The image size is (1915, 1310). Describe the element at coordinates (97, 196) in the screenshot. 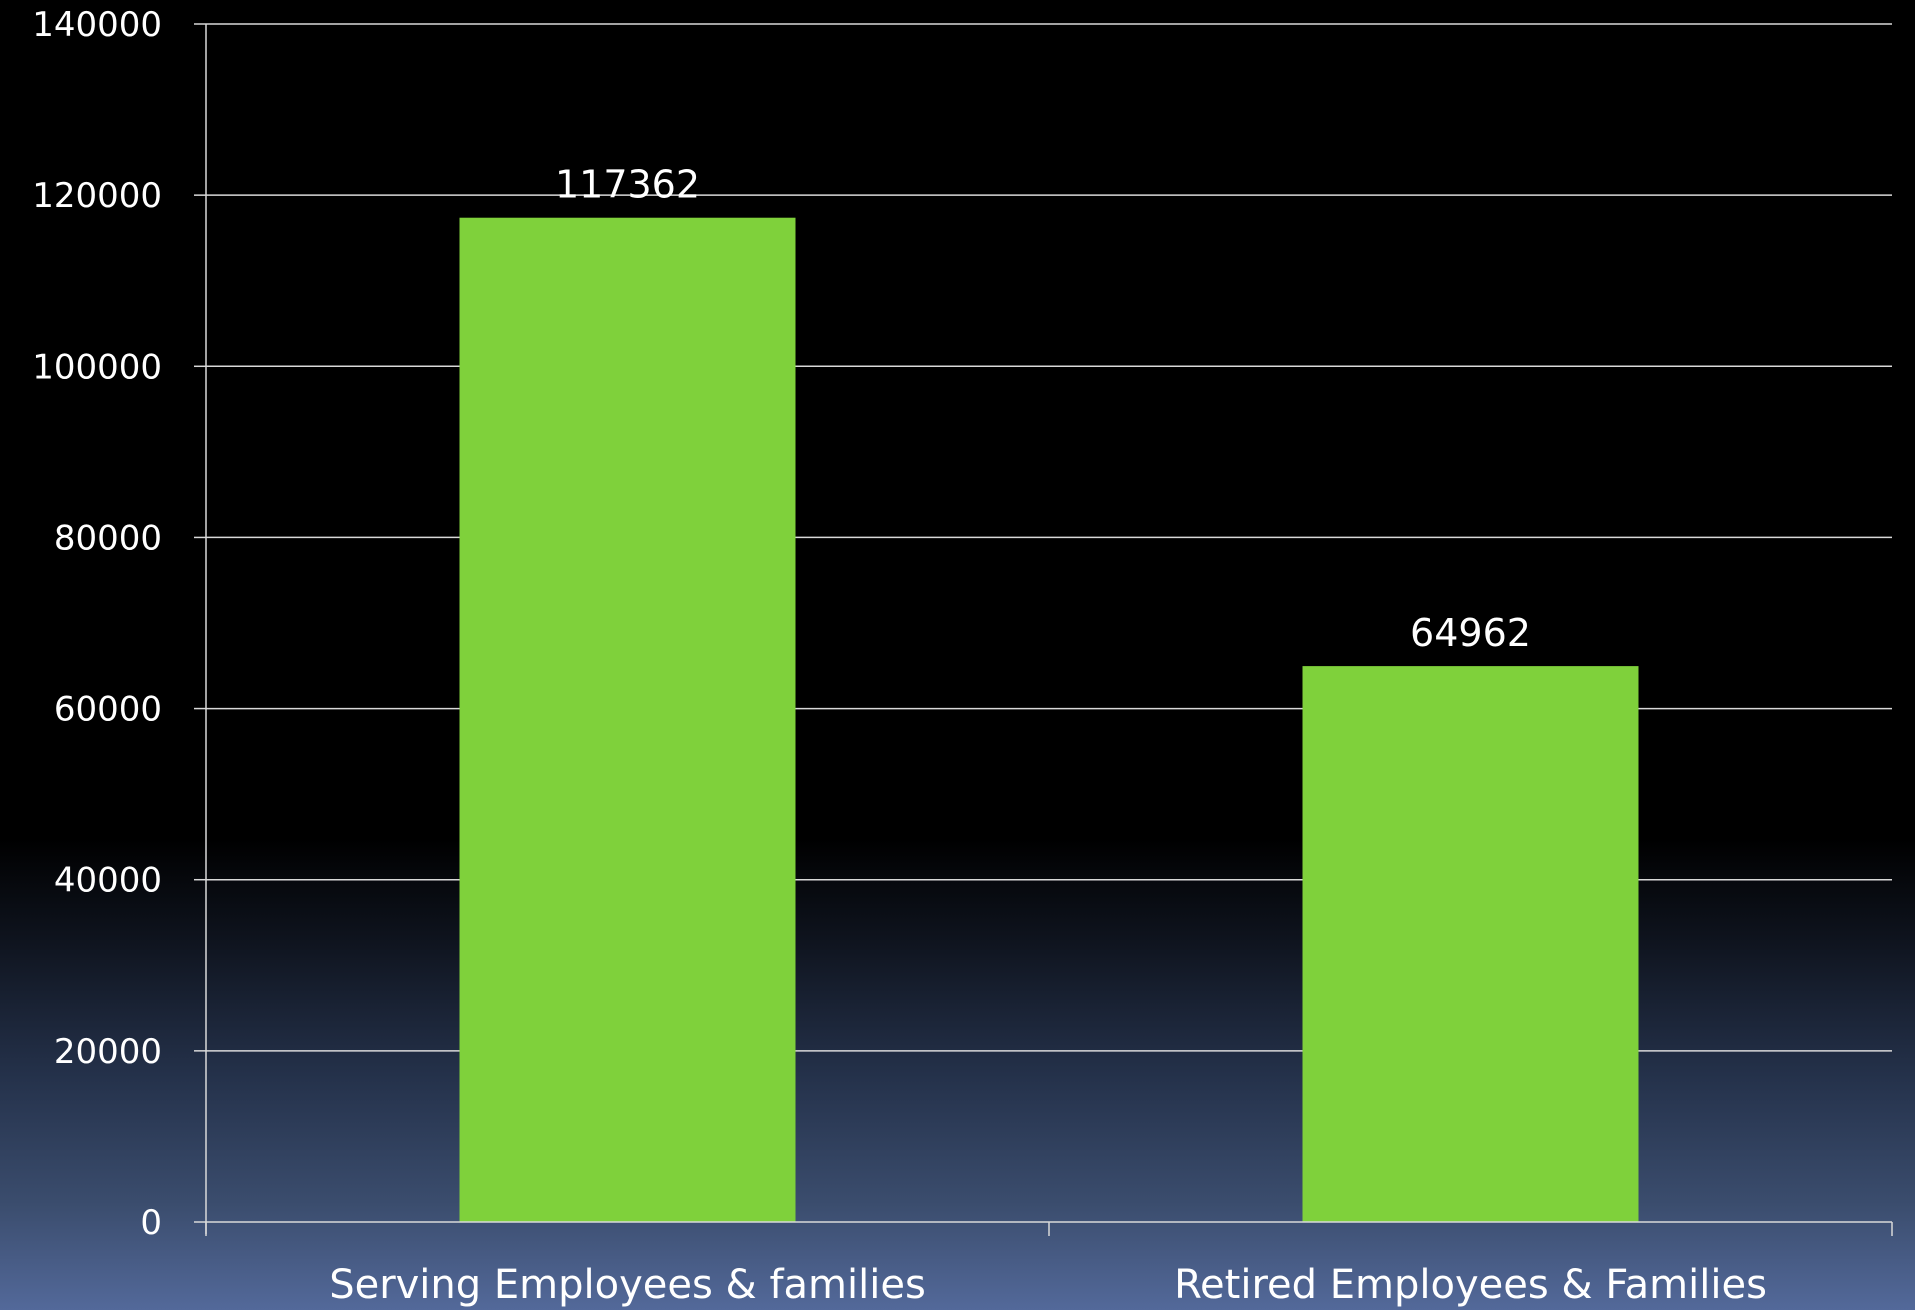

I see `y-tick-label: 120000` at that location.